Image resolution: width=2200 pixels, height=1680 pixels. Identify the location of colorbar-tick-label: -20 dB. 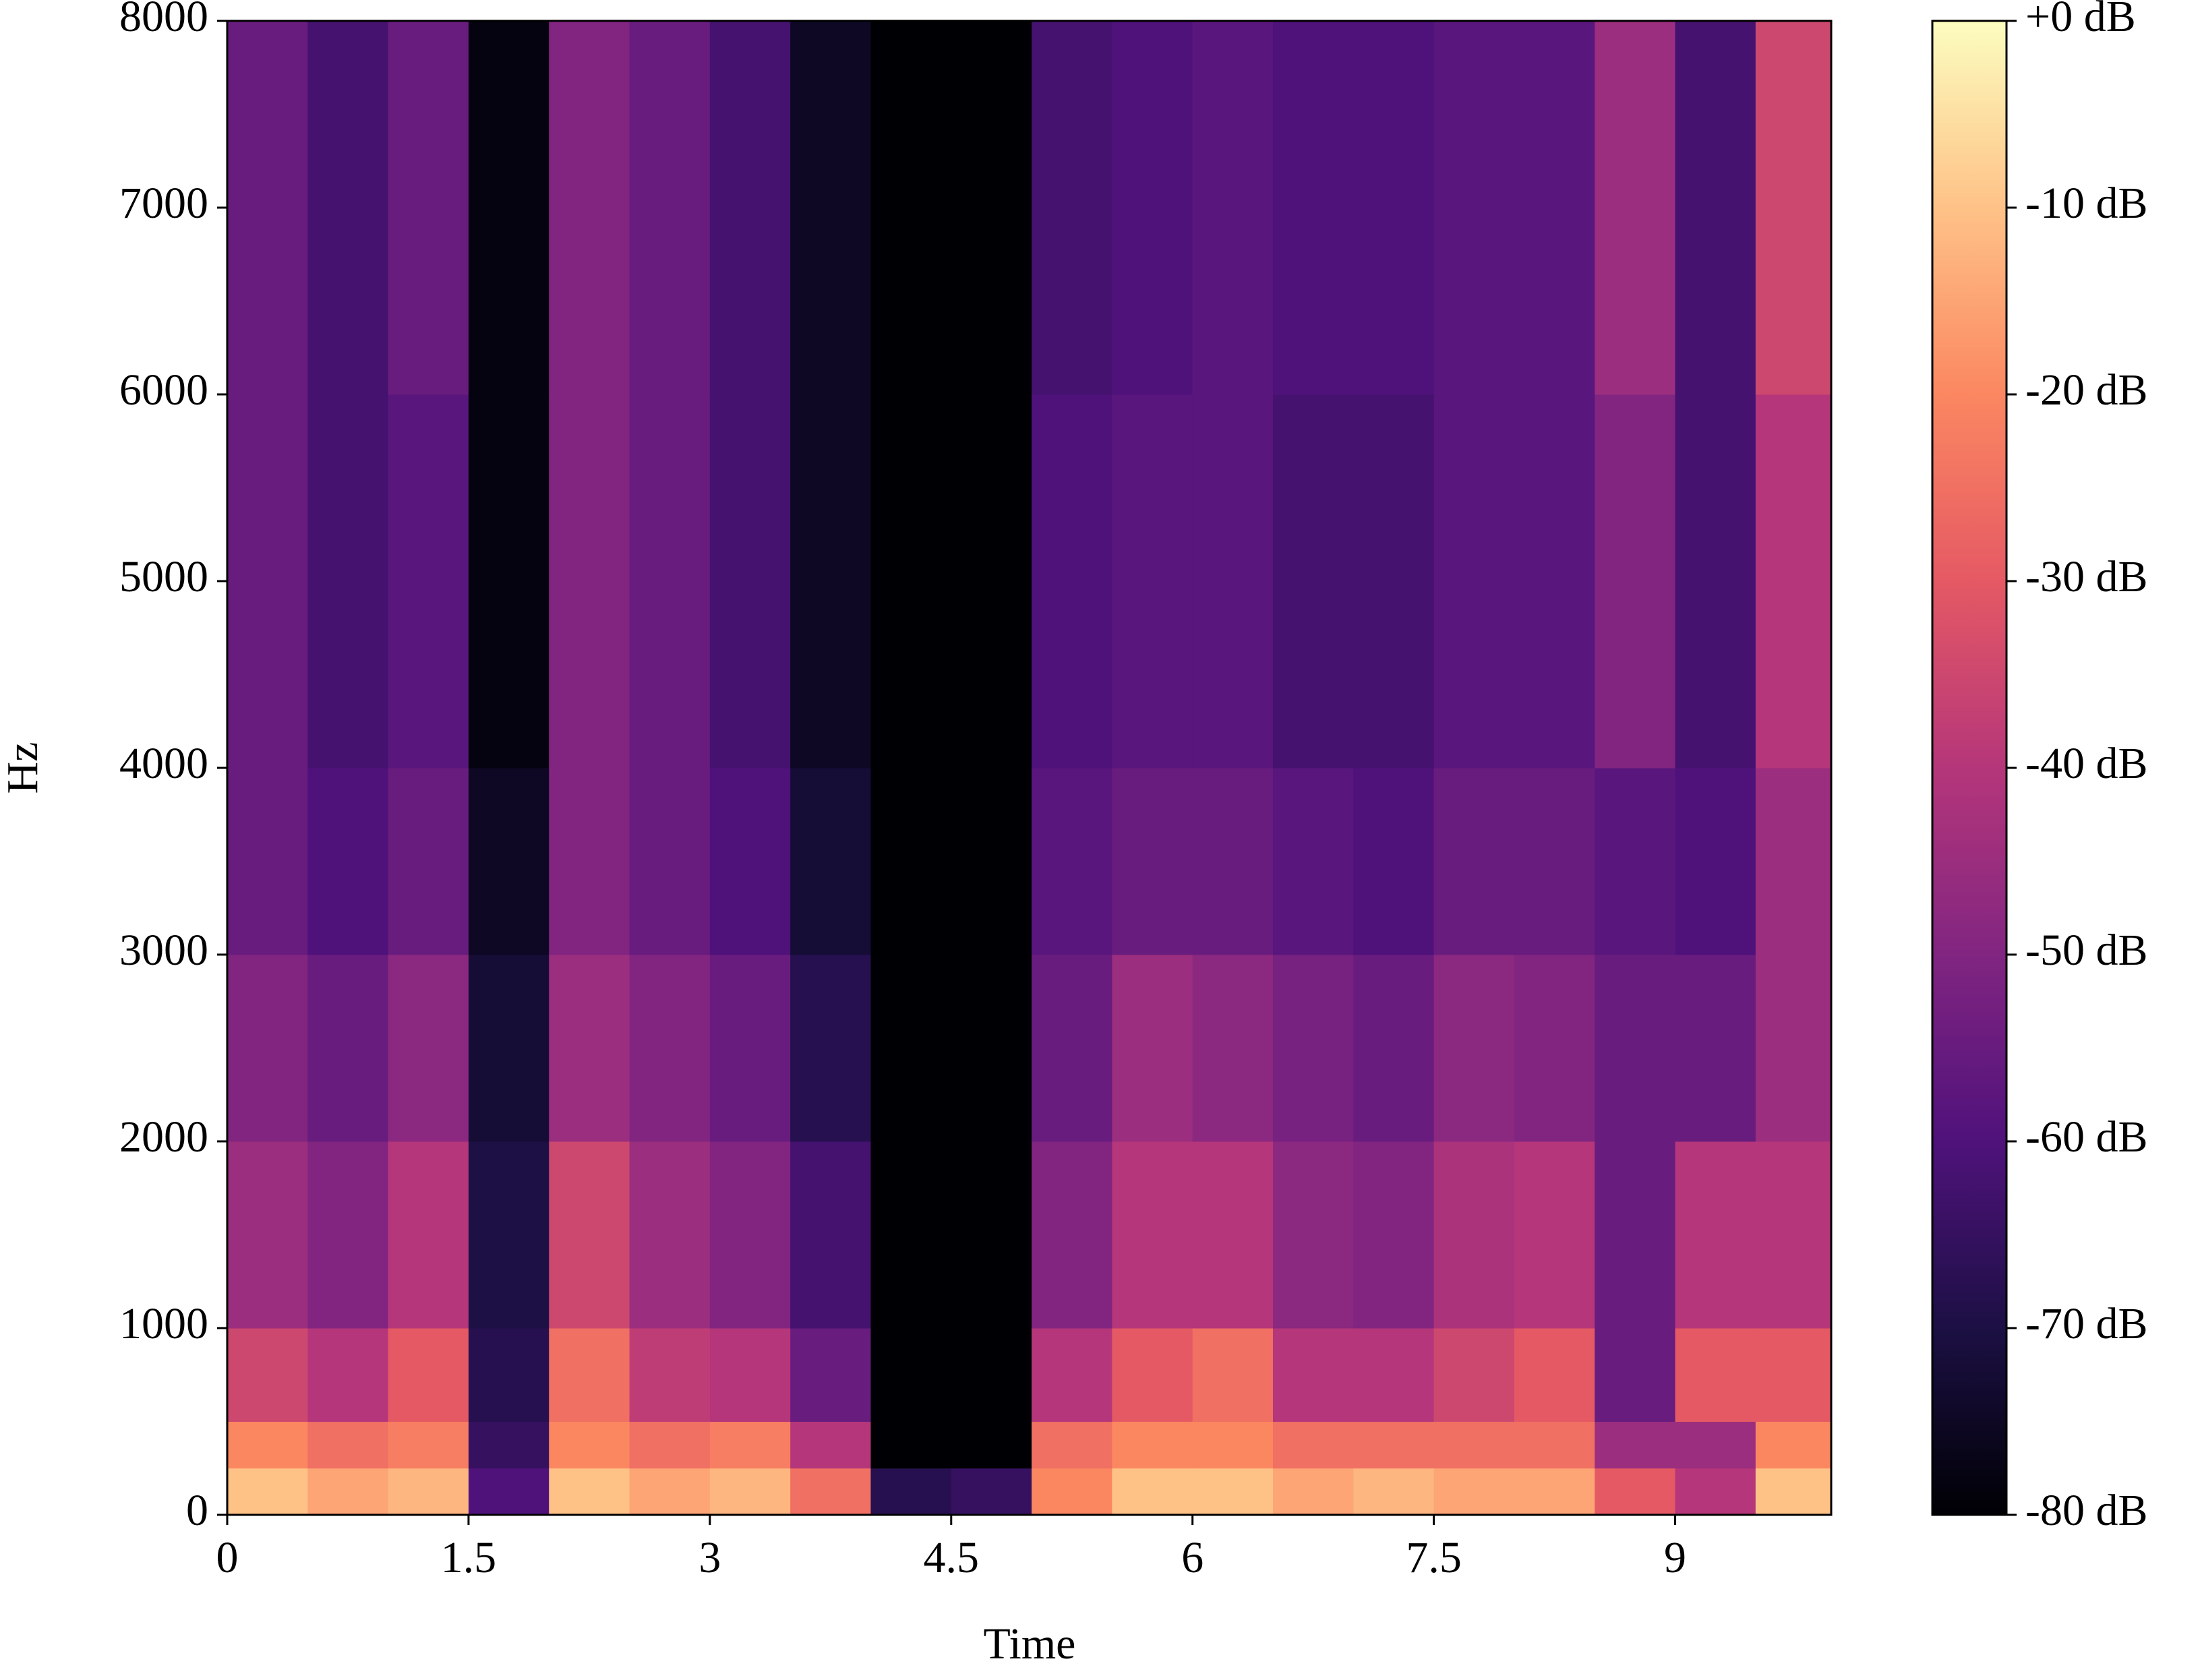
(2086, 390).